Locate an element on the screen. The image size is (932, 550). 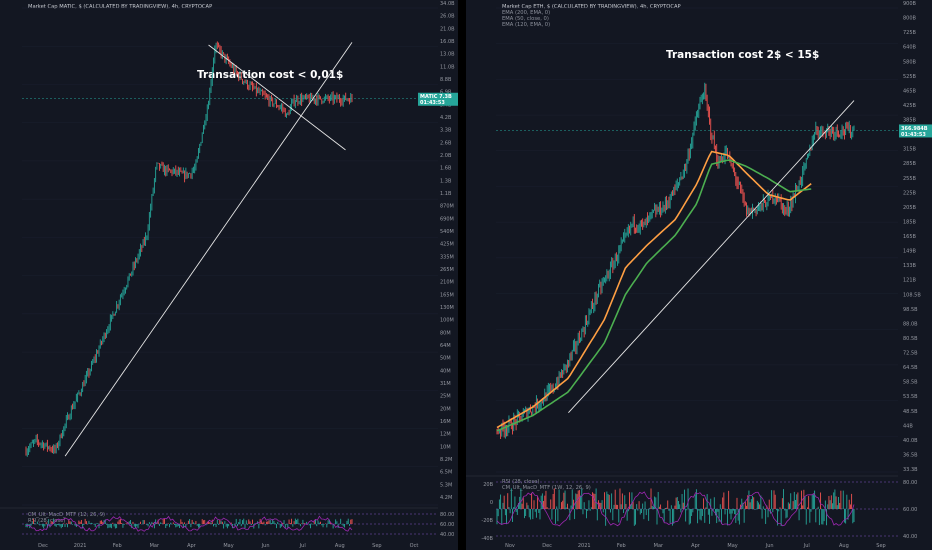
eth-x-tick-label: Mar is located at coordinates (659, 546).